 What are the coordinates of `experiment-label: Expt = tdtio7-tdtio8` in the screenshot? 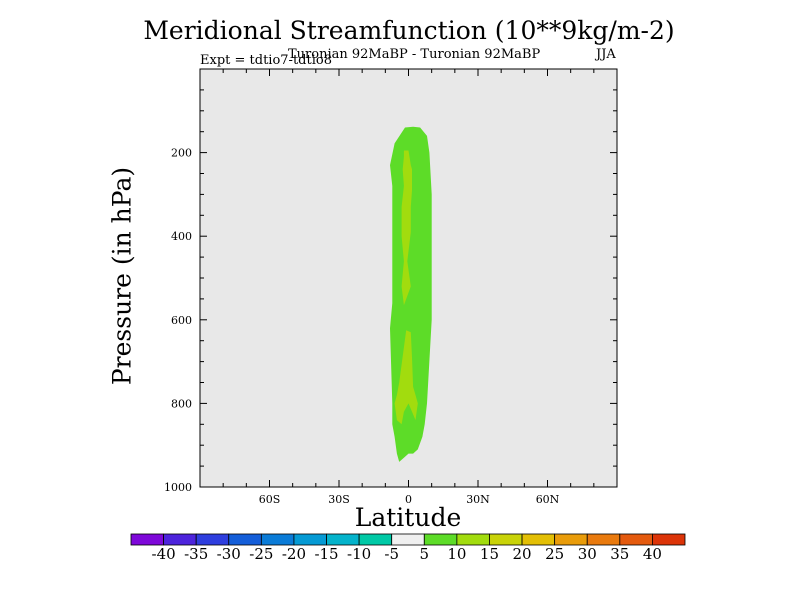 It's located at (266, 60).